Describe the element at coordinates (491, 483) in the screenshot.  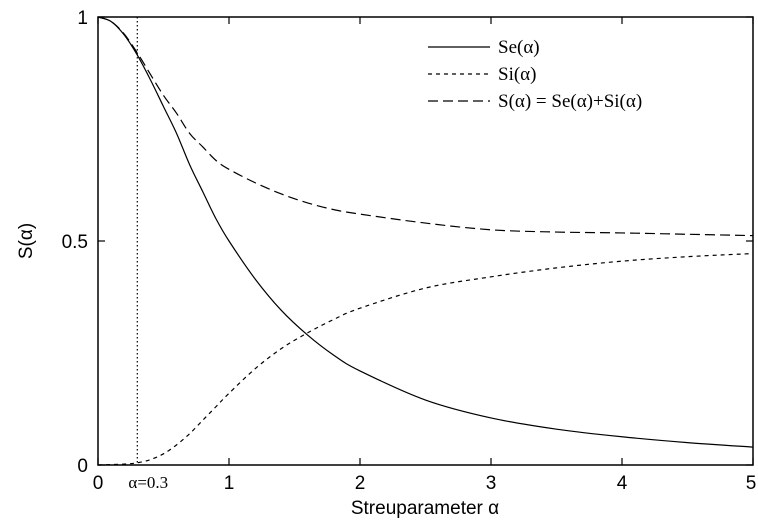
I see `x-tick-label: 3` at that location.